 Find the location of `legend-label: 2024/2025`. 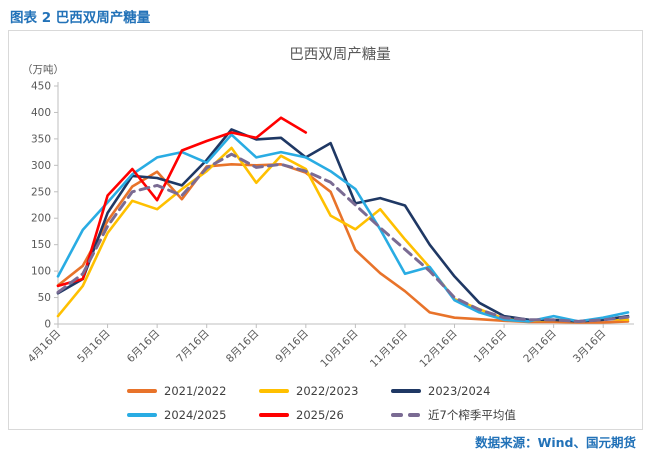

legend-label: 2024/2025 is located at coordinates (195, 415).